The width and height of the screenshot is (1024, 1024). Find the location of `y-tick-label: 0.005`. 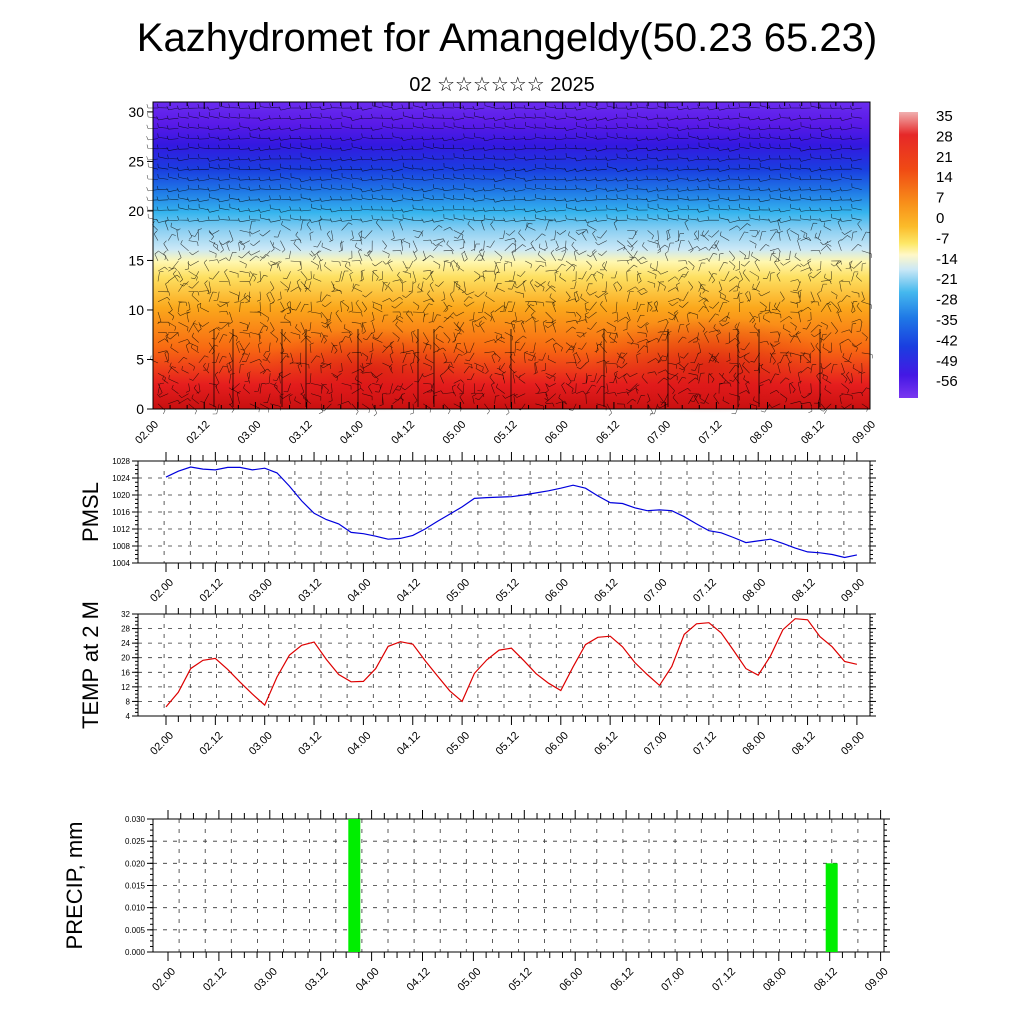

y-tick-label: 0.005 is located at coordinates (135, 930).